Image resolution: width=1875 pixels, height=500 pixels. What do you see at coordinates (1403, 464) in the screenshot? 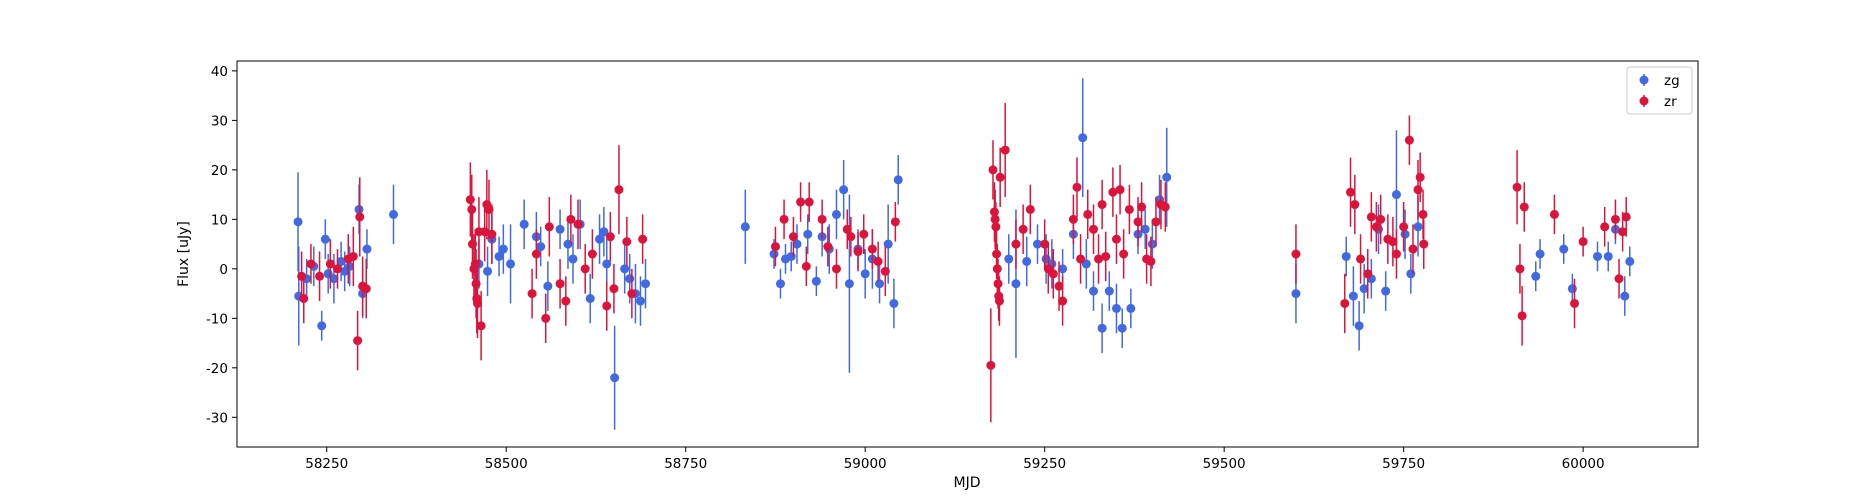
I see `x-tick-label: 59750` at bounding box center [1403, 464].